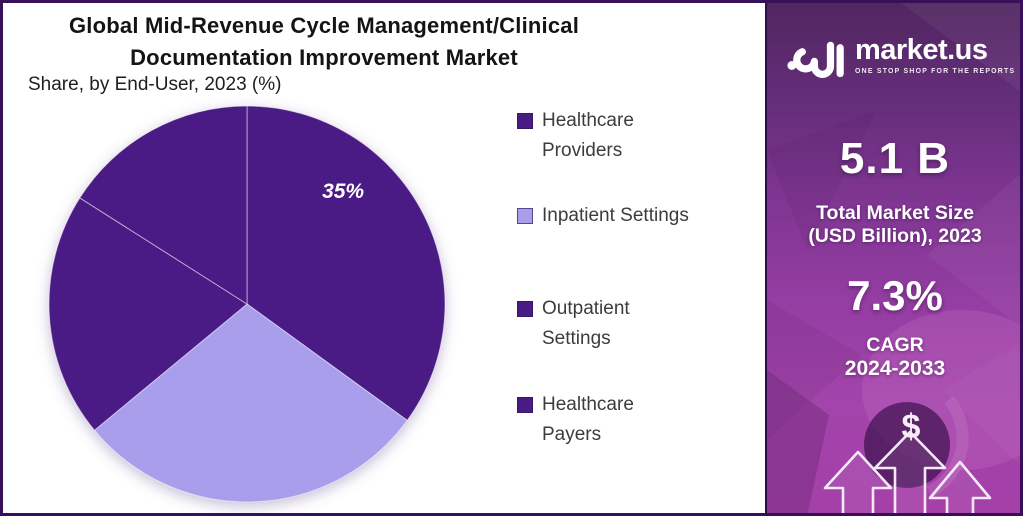  Describe the element at coordinates (935, 71) in the screenshot. I see `brand-tagline: ONE STOP SHOP FOR THE REPORTS` at that location.